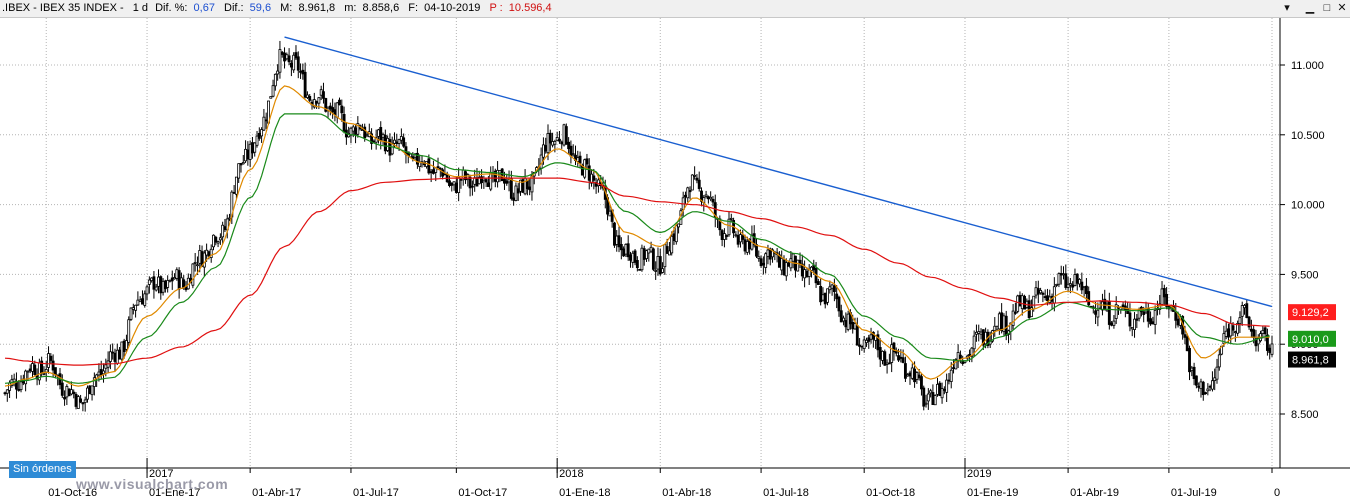 This screenshot has width=1350, height=502. I want to click on y-tick-label: 11.000, so click(1307, 66).